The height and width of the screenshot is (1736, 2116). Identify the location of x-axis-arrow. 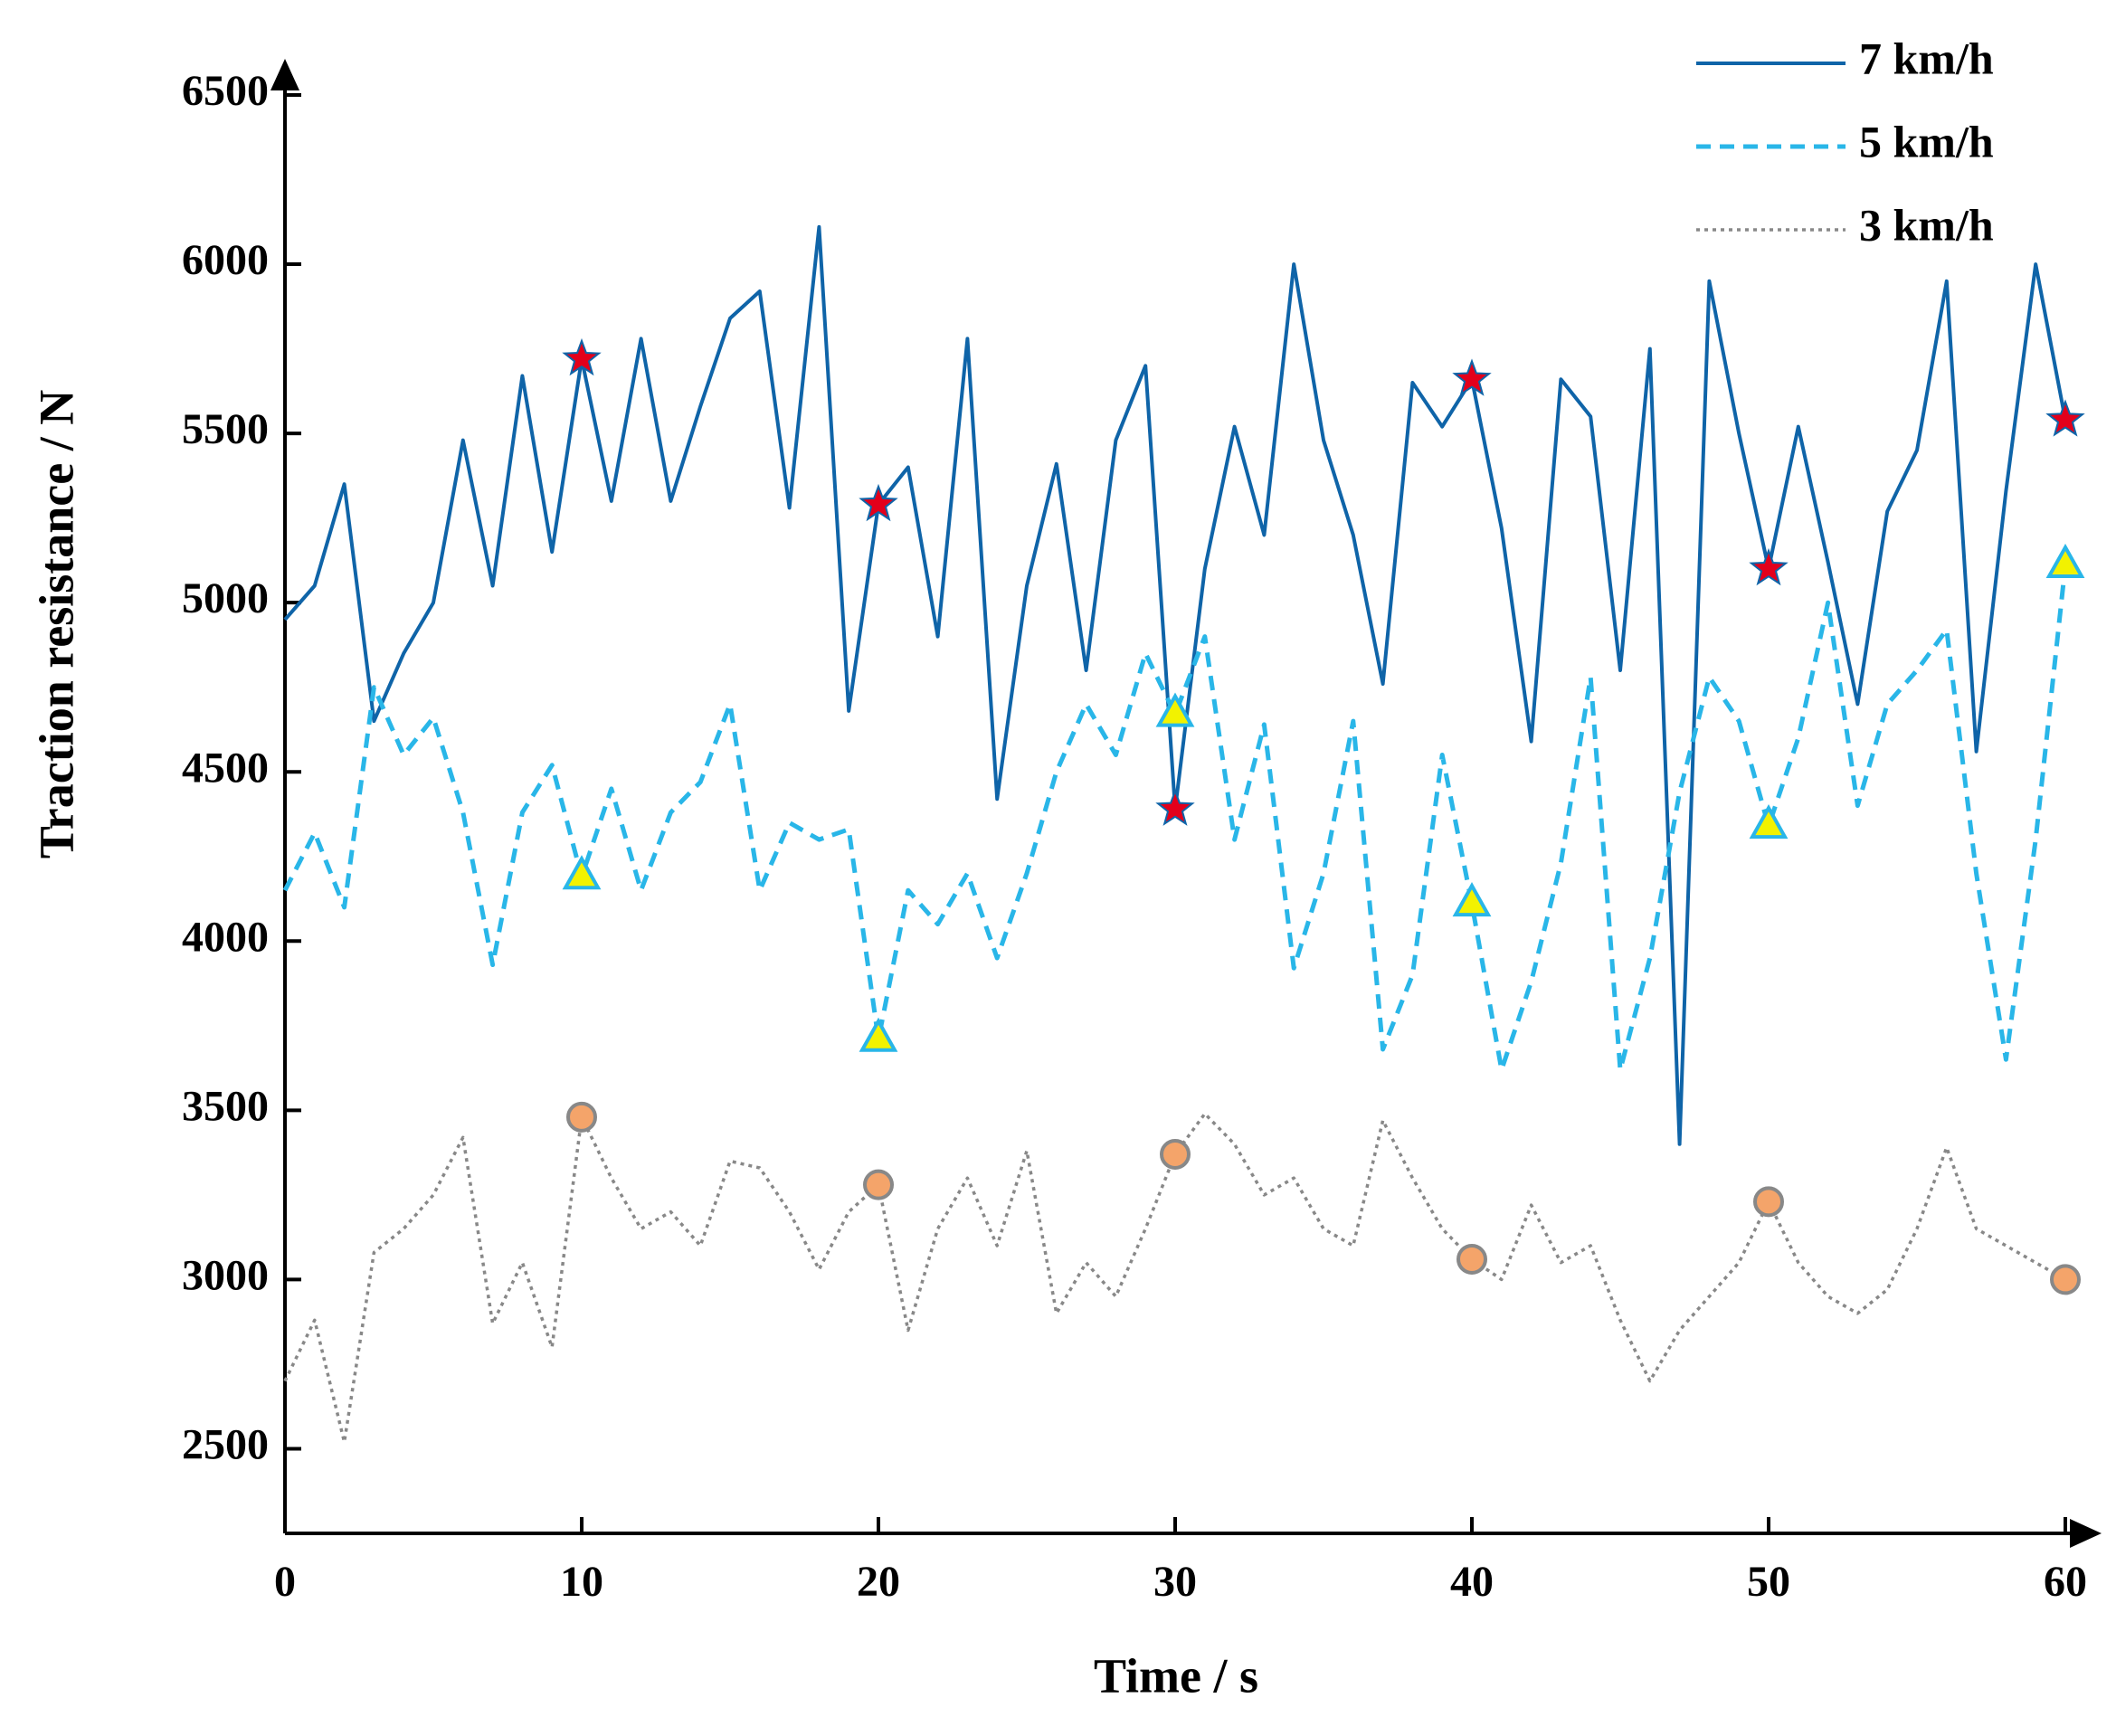
(2086, 1533).